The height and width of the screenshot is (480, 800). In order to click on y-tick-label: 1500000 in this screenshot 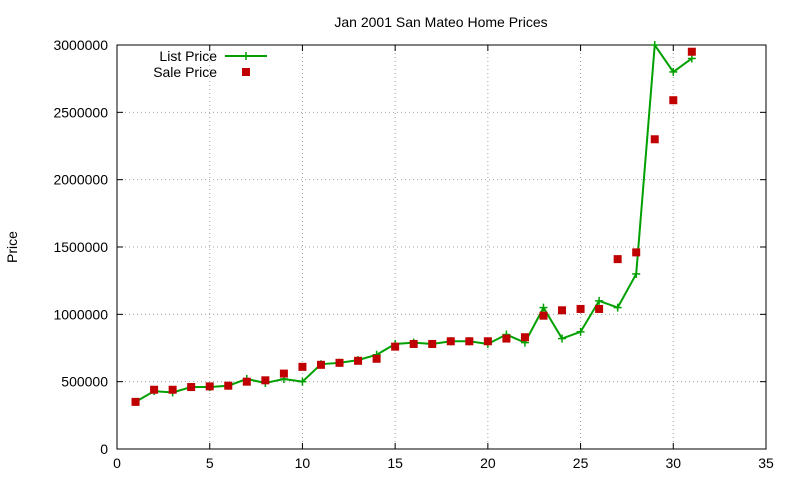, I will do `click(80, 247)`.